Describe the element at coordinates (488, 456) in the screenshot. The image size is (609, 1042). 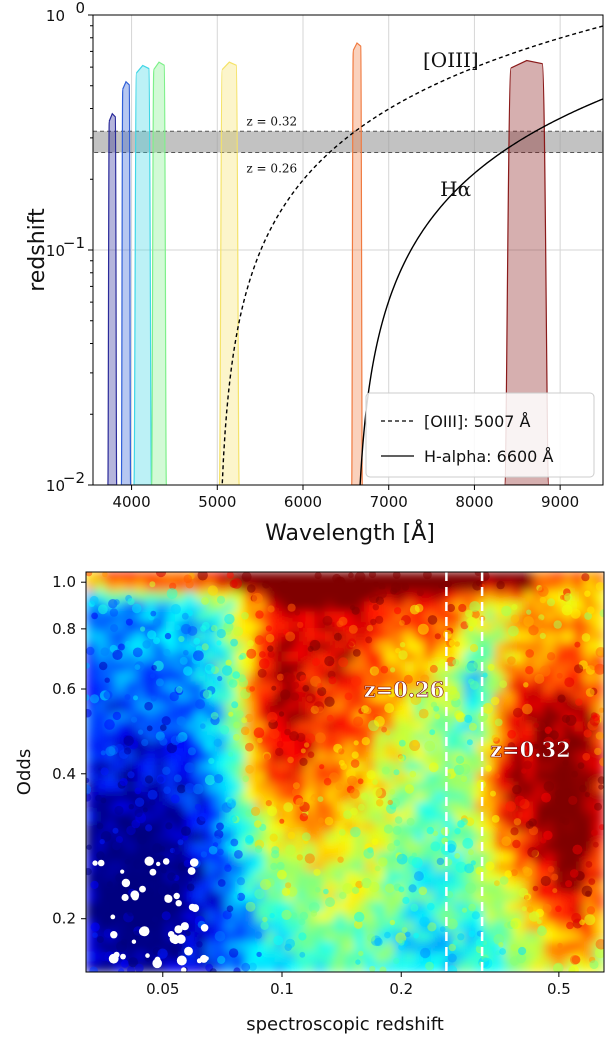
I see `legend-label-halpha: H-alpha: 6600 Å` at that location.